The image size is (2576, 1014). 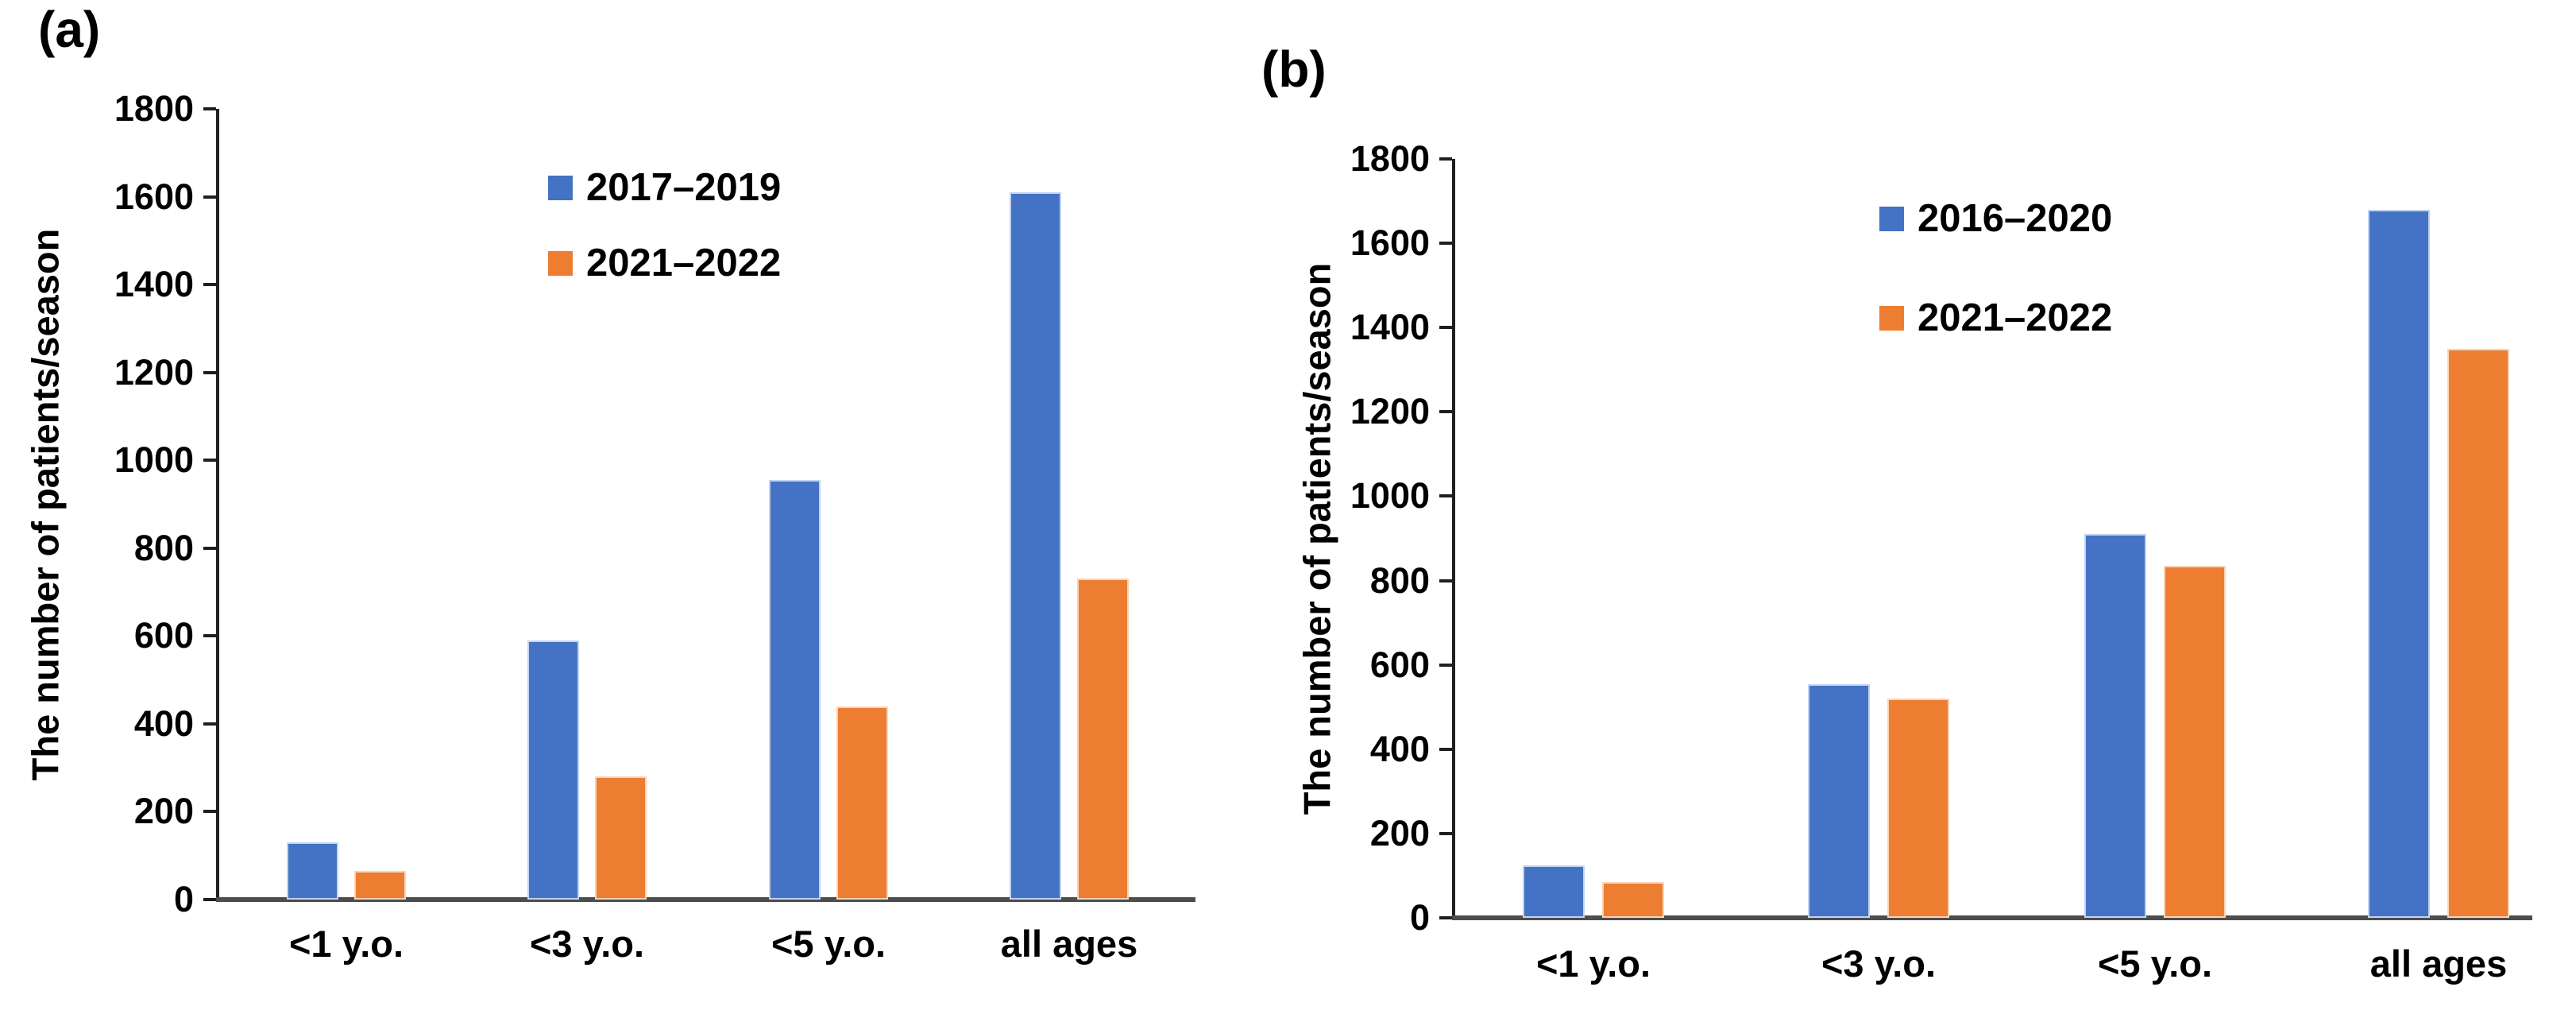 What do you see at coordinates (2399, 564) in the screenshot?
I see `bar-all ages-2016–2020` at bounding box center [2399, 564].